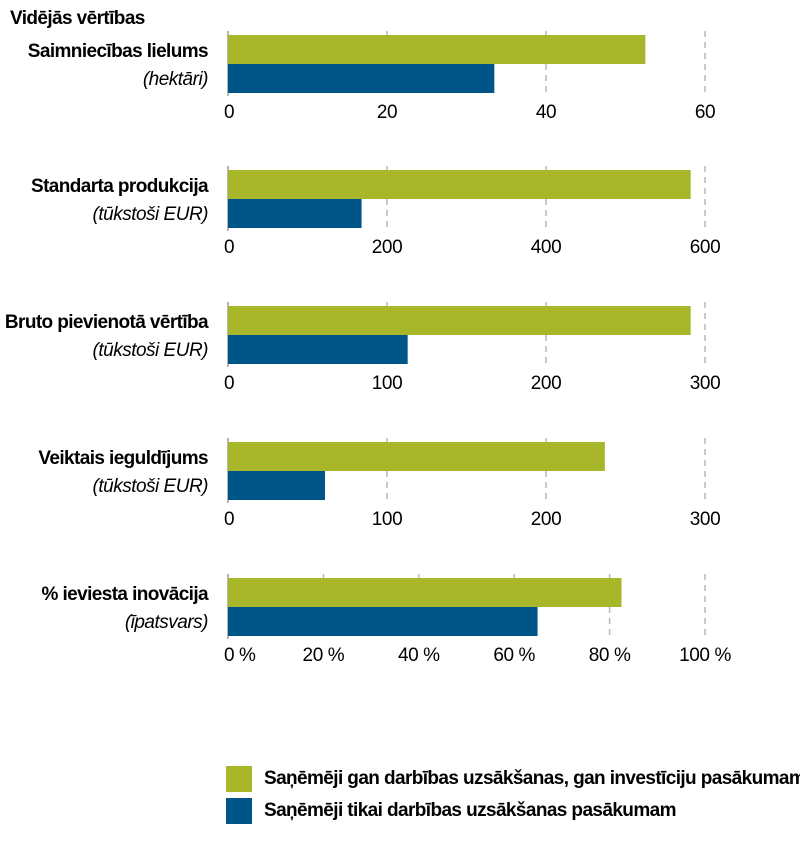 The width and height of the screenshot is (800, 852). What do you see at coordinates (120, 186) in the screenshot?
I see `panel-label: Standarta produkcija` at bounding box center [120, 186].